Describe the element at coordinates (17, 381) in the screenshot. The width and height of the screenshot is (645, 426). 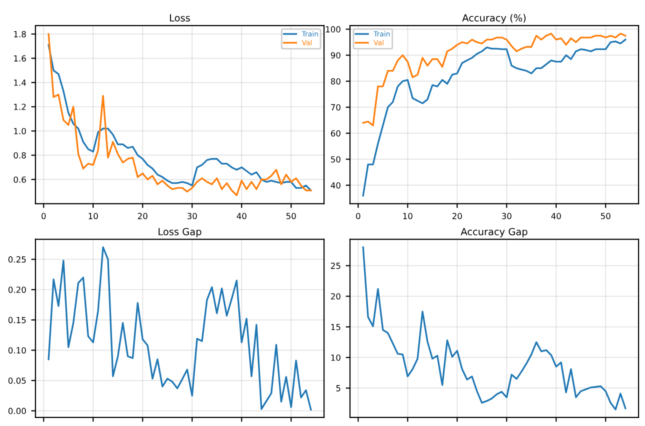
I see `y-tick-label: 0.05` at that location.